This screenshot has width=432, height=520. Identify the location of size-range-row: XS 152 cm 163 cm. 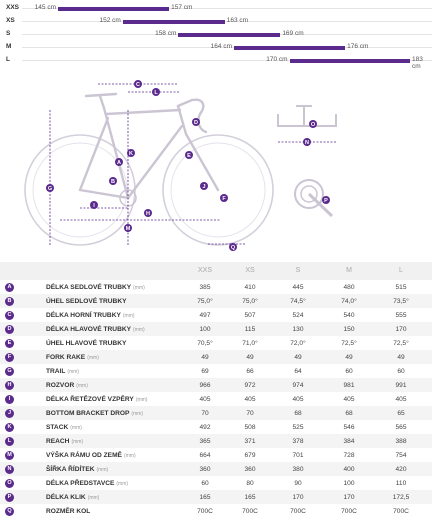
(216, 21).